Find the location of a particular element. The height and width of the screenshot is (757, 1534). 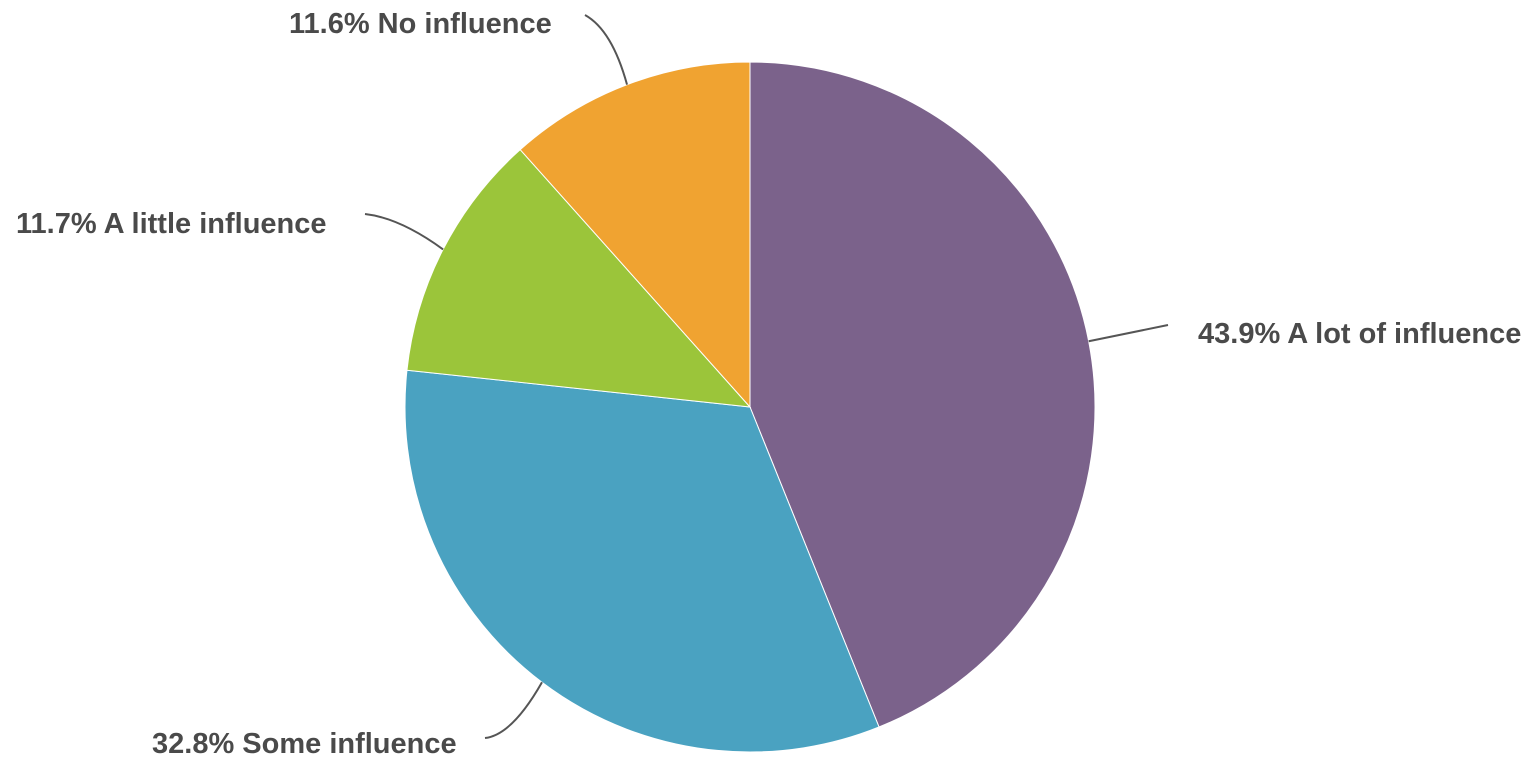

data-label: 11.7% A little influence is located at coordinates (171, 224).